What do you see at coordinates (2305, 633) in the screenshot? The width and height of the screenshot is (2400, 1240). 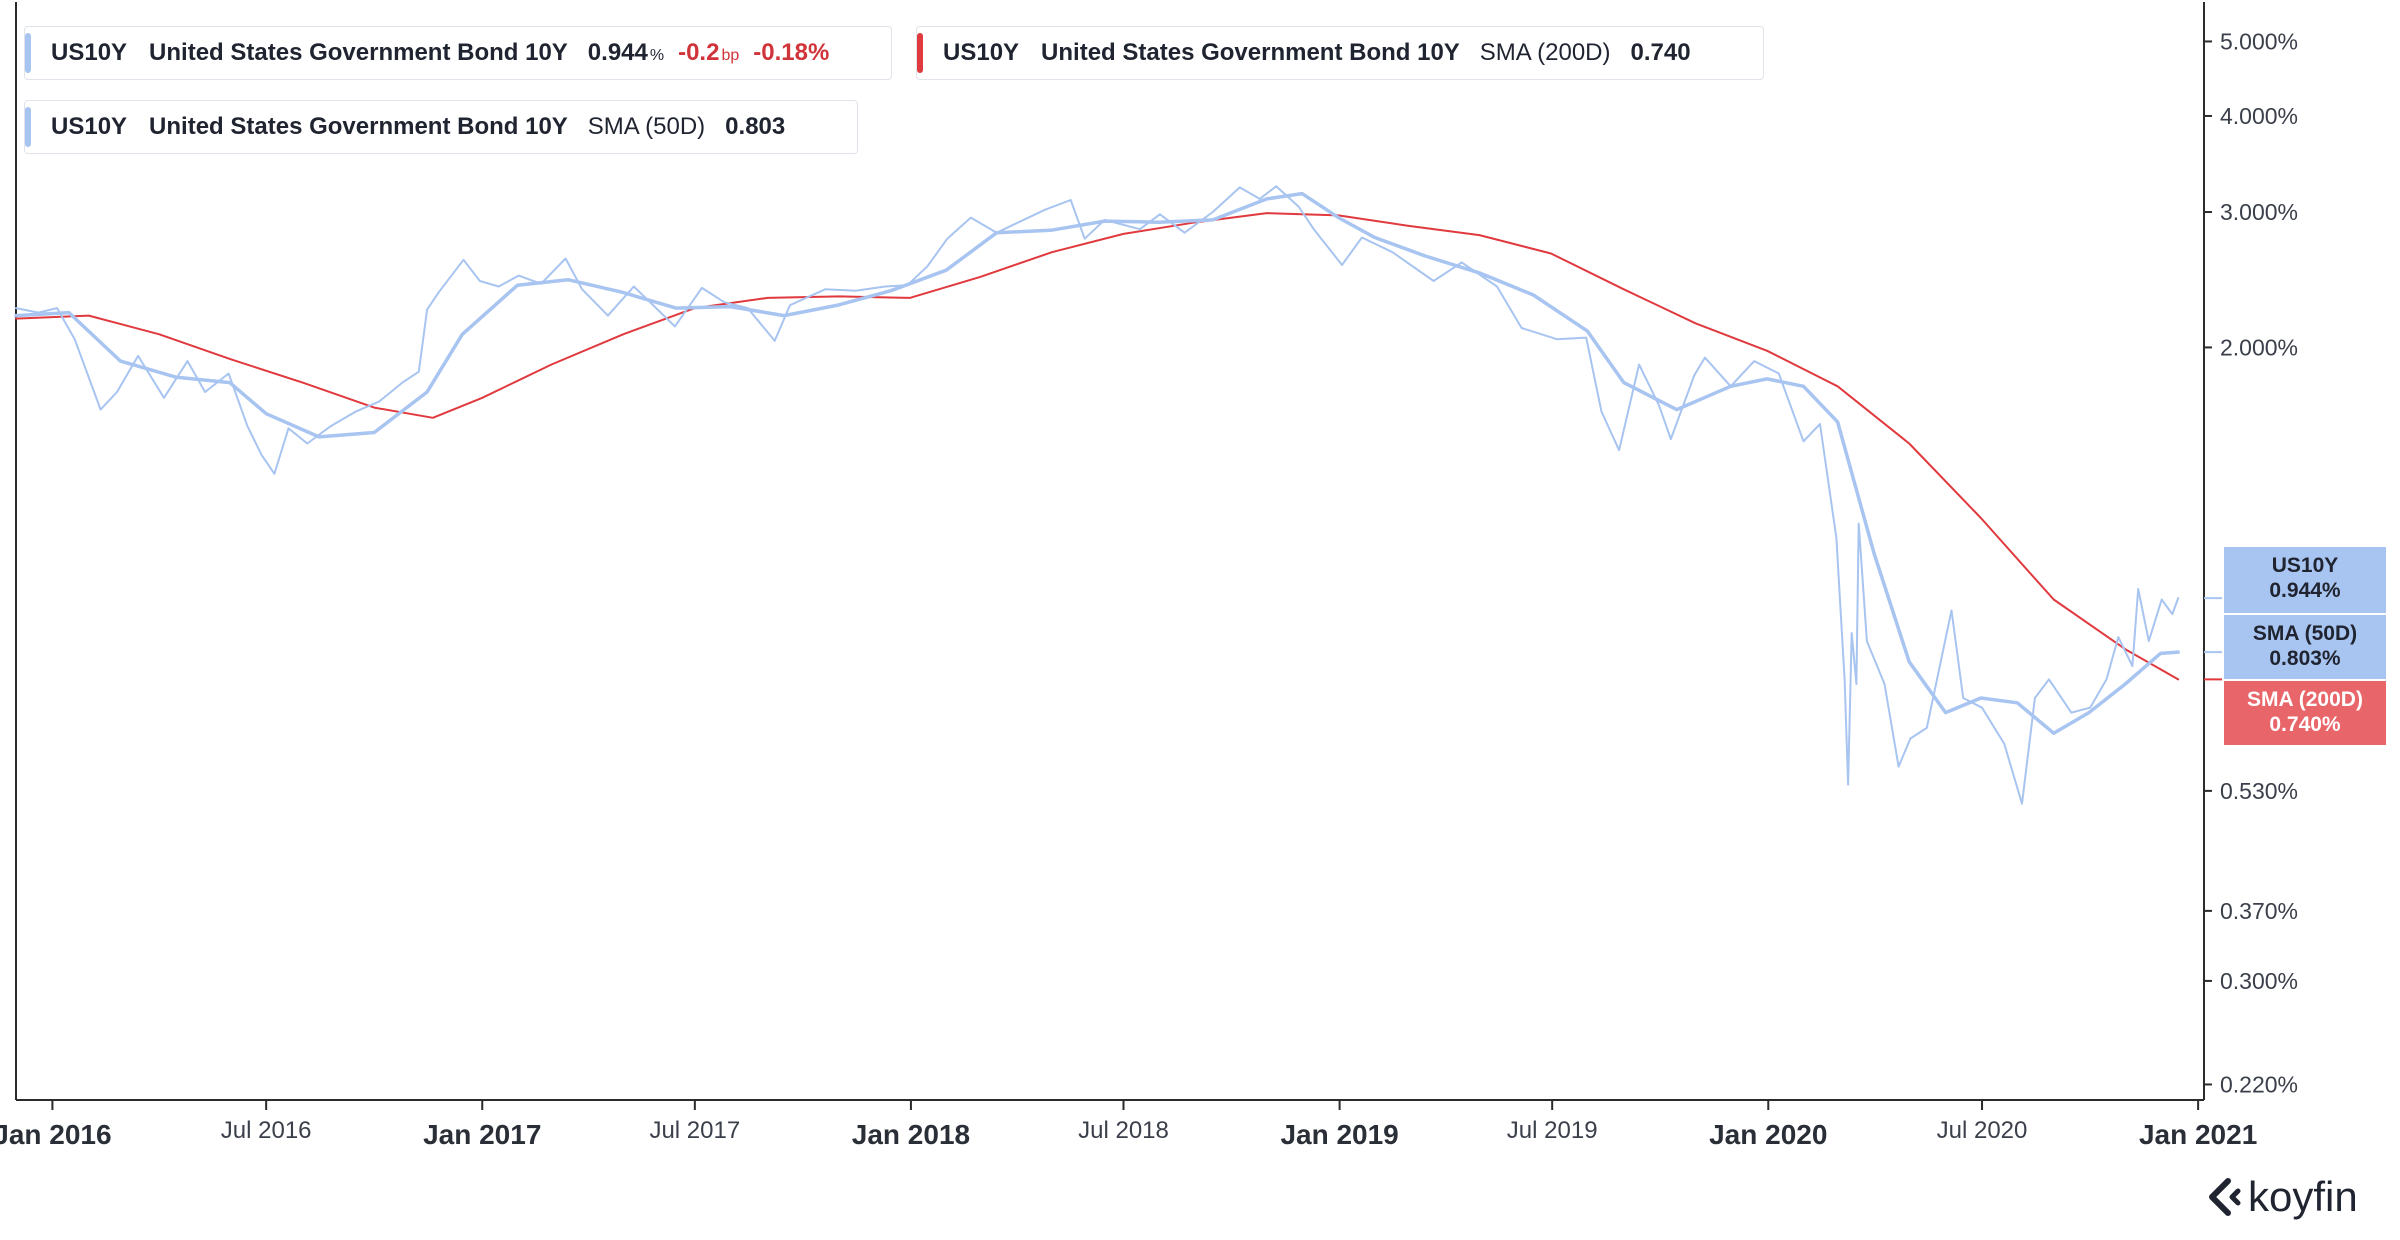 I see `tag-label: SMA (50D)` at bounding box center [2305, 633].